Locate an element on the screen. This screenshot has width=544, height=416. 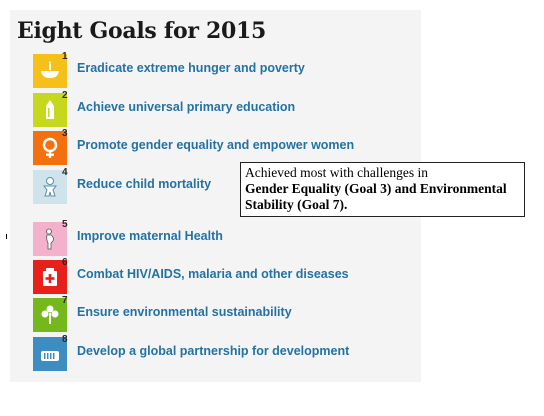
edge-mark is located at coordinates (6, 236).